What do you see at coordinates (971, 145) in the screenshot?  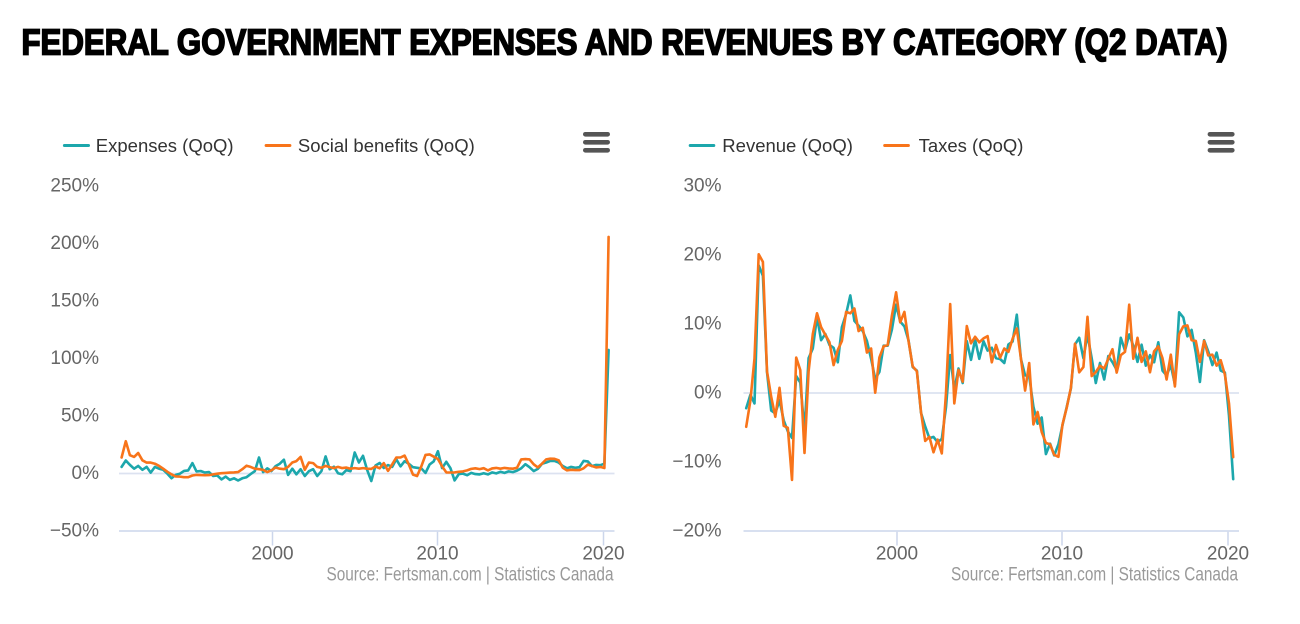 I see `svg-text: Taxes (QoQ)` at bounding box center [971, 145].